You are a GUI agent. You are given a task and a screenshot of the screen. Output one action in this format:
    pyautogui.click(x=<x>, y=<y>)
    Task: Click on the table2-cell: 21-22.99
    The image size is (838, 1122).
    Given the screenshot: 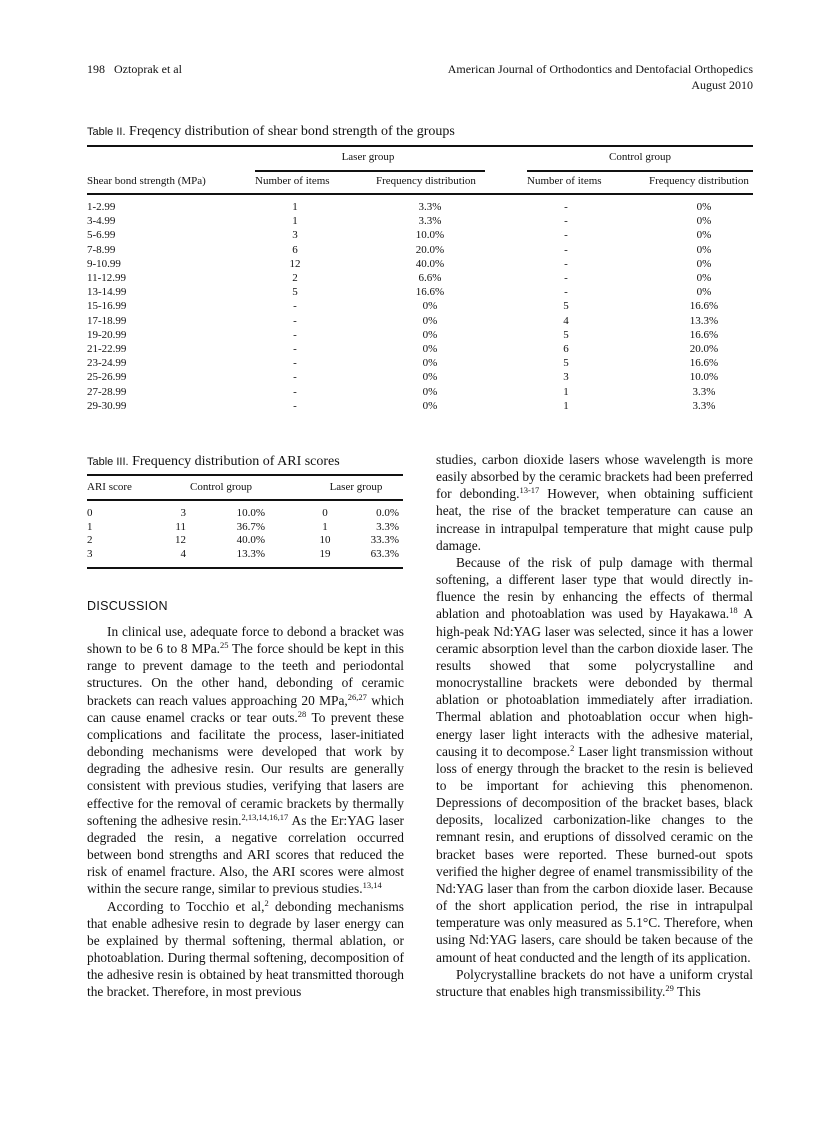 What is the action you would take?
    pyautogui.click(x=107, y=349)
    